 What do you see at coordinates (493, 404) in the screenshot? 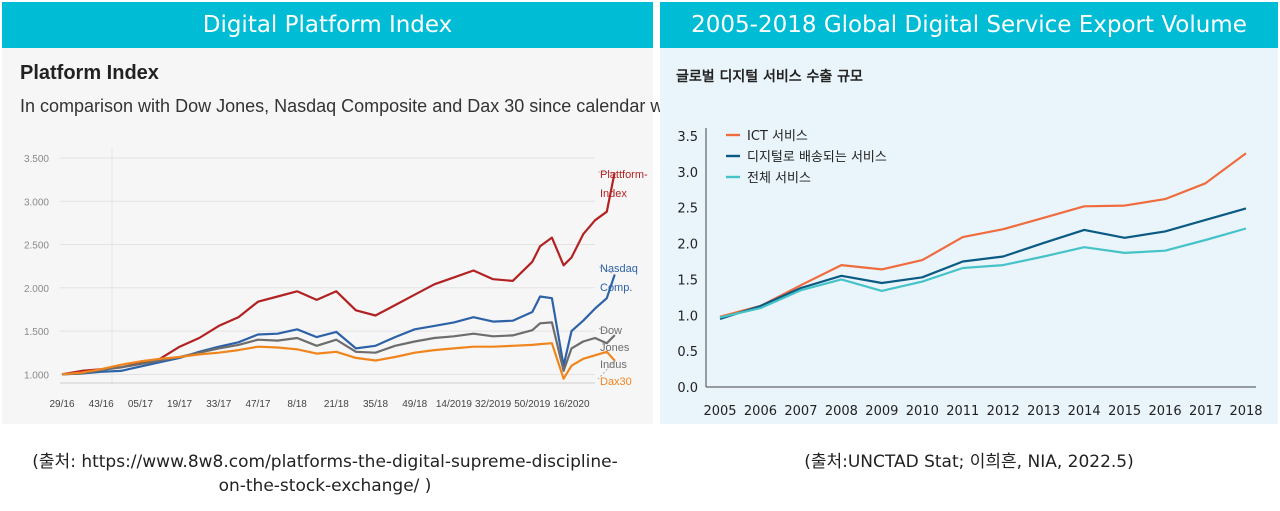
I see `x-tick-label: 32/2019` at bounding box center [493, 404].